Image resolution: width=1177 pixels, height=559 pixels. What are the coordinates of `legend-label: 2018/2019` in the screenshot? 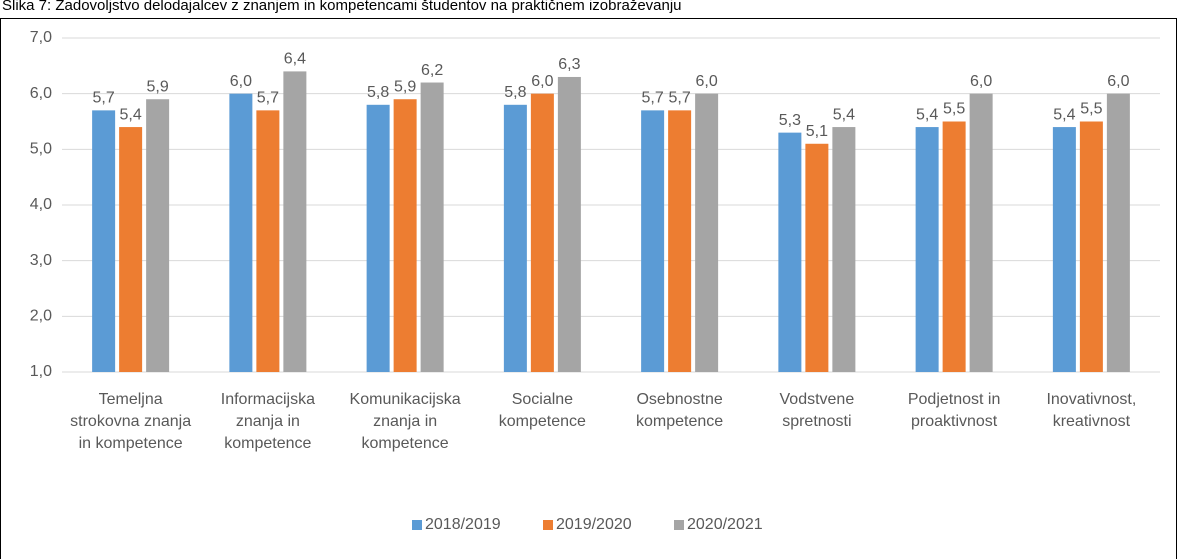 It's located at (463, 524).